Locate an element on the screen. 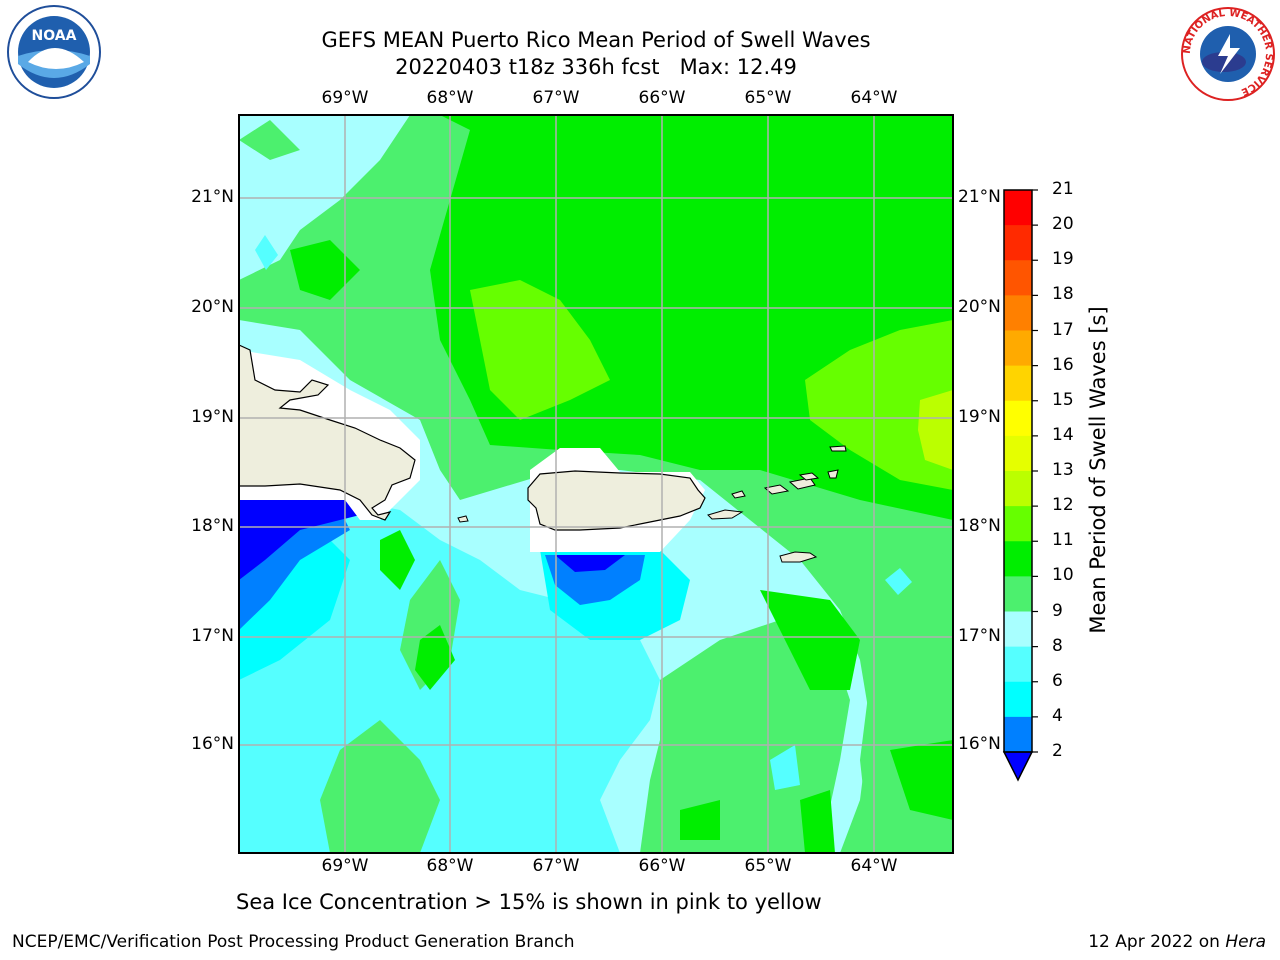 This screenshot has width=1280, height=960. colorbar-tick-label: 20 is located at coordinates (1063, 224).